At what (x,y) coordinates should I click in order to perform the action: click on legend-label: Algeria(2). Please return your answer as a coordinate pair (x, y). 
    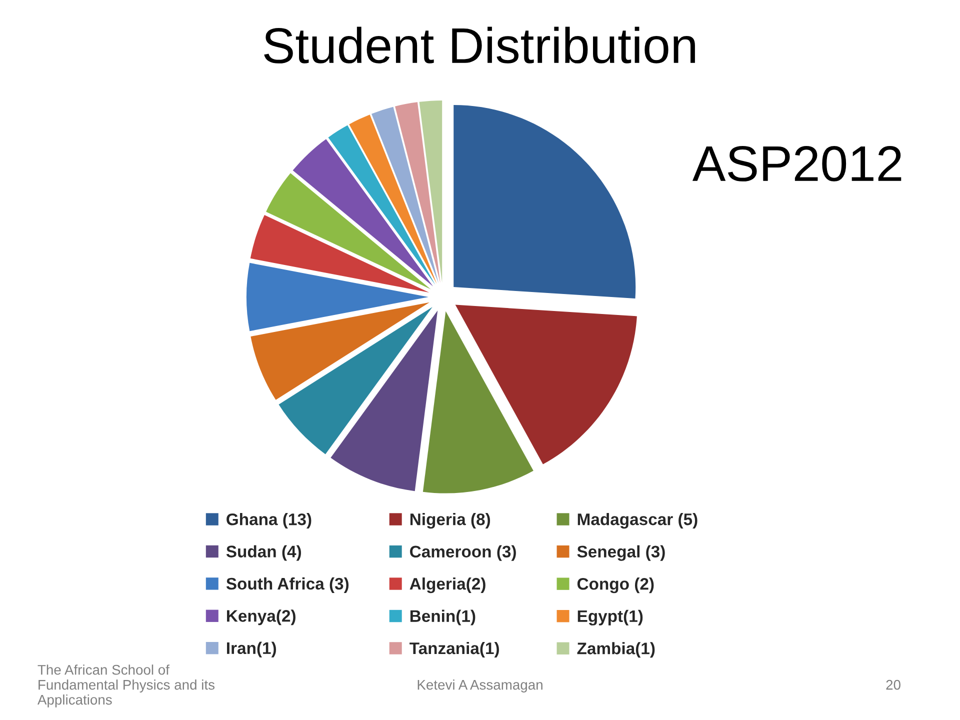
    Looking at the image, I should click on (448, 585).